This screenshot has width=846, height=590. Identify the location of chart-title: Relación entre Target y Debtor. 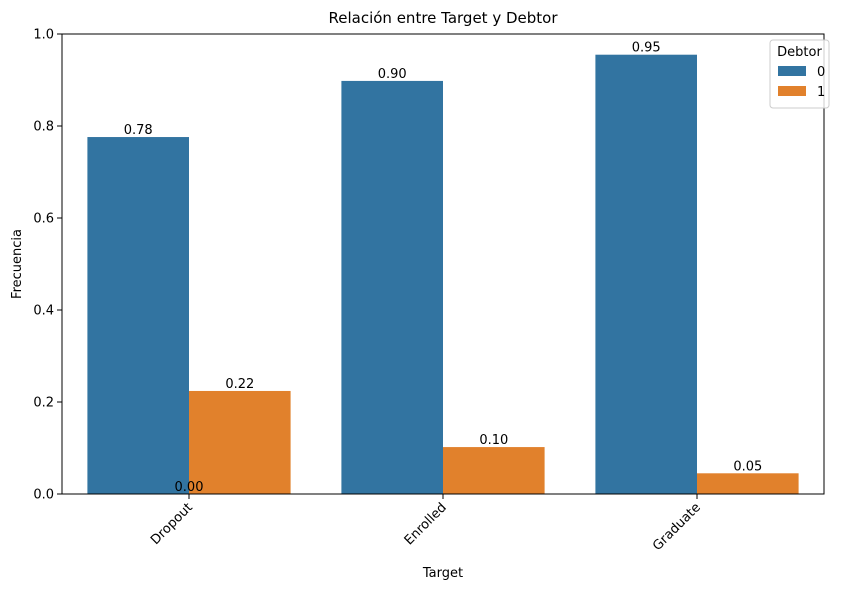
(444, 18).